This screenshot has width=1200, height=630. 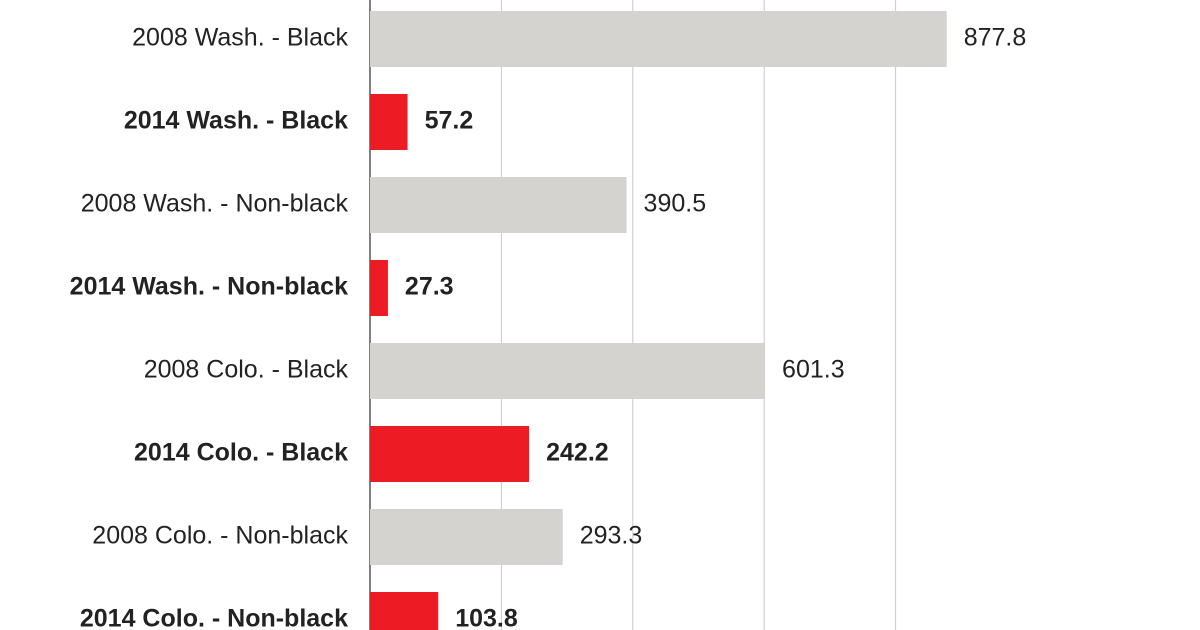 What do you see at coordinates (429, 287) in the screenshot?
I see `value-label: 27.3` at bounding box center [429, 287].